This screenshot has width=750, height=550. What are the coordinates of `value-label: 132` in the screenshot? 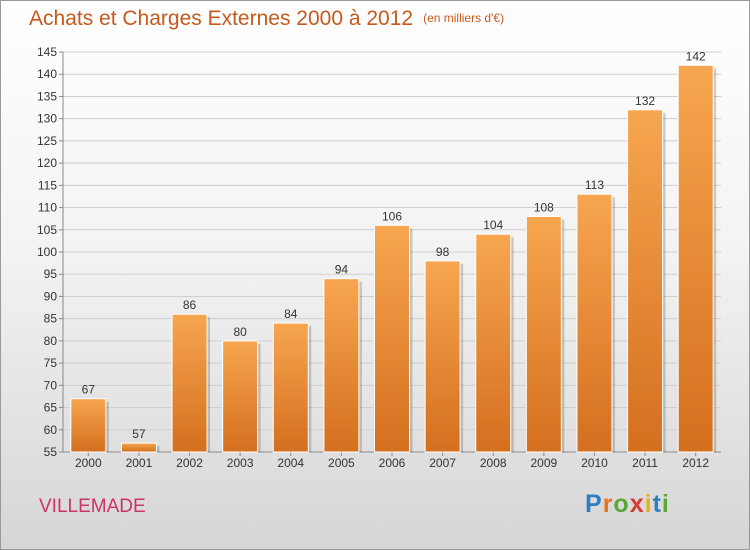 It's located at (645, 101).